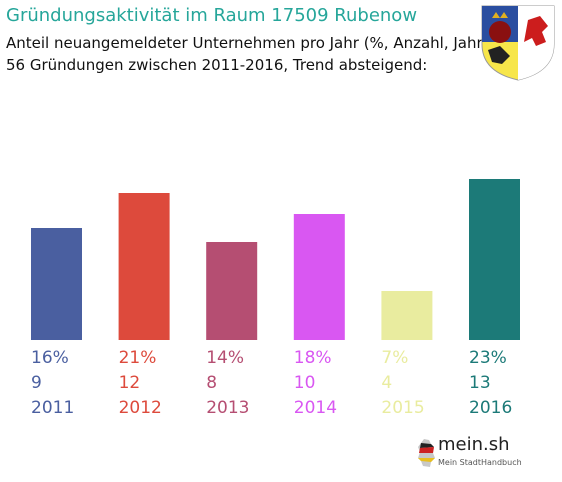 This screenshot has width=562, height=482. What do you see at coordinates (53, 408) in the screenshot?
I see `year-label-2011: 2011` at bounding box center [53, 408].